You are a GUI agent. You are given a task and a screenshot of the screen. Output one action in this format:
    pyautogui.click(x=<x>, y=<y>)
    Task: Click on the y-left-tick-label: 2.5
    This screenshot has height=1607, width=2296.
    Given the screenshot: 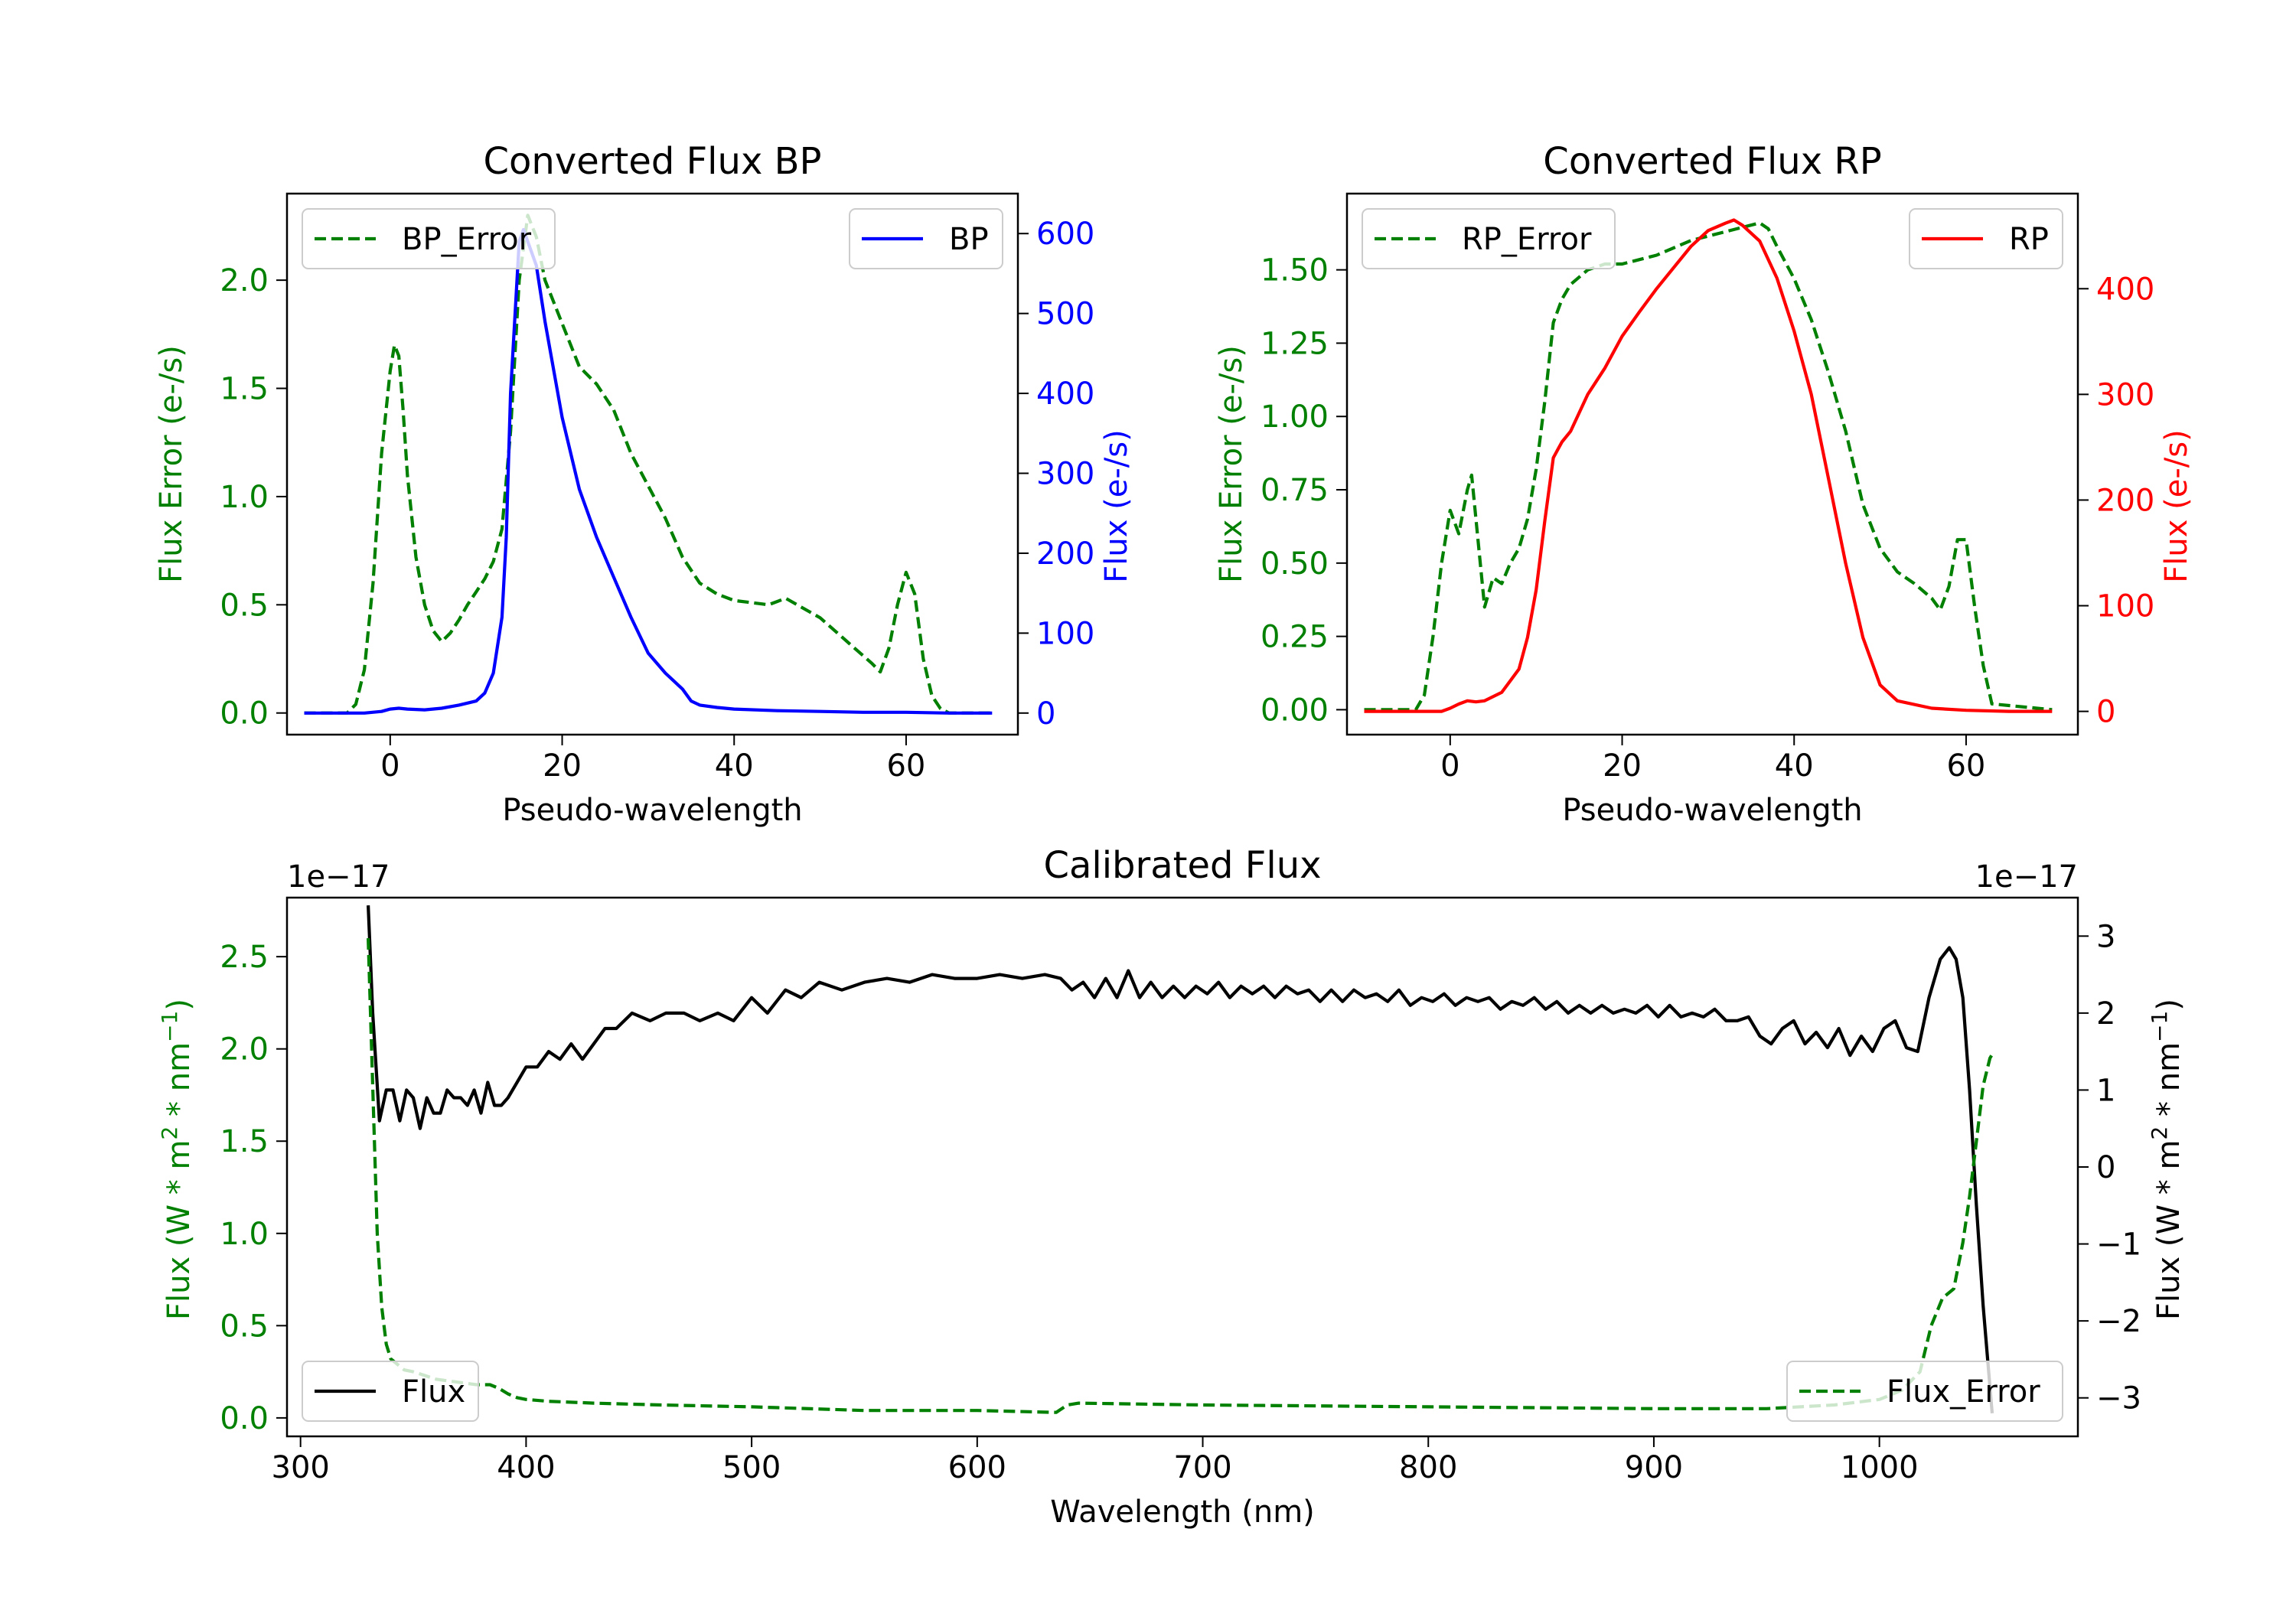 What is the action you would take?
    pyautogui.click(x=244, y=958)
    